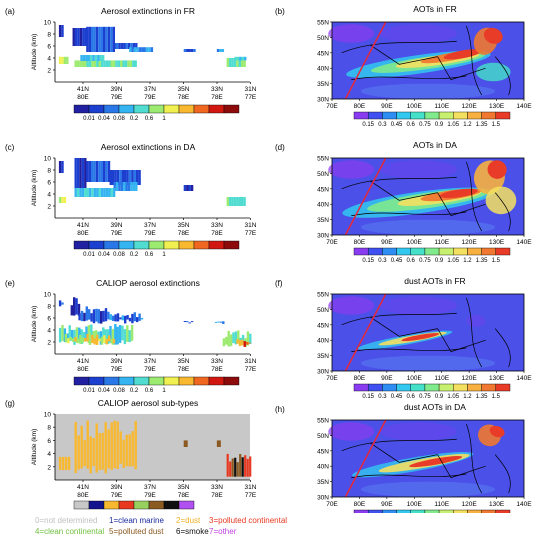 The image size is (540, 550). What do you see at coordinates (251, 495) in the screenshot?
I see `x-tick-label-lon: 77E` at bounding box center [251, 495].